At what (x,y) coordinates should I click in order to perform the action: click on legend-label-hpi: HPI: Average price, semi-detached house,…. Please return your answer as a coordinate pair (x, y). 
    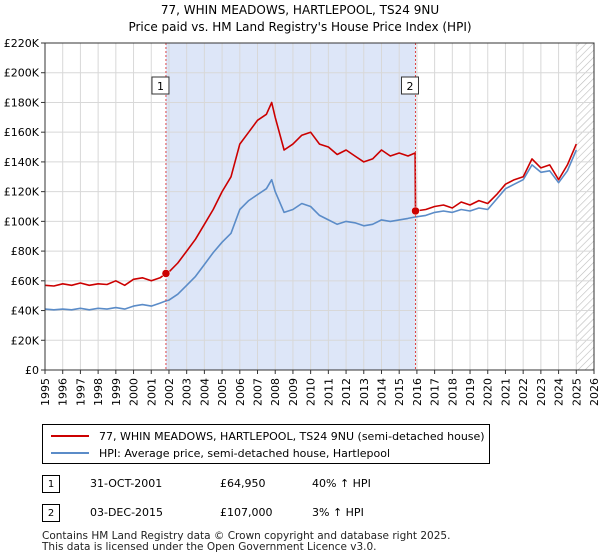
    Looking at the image, I should click on (245, 453).